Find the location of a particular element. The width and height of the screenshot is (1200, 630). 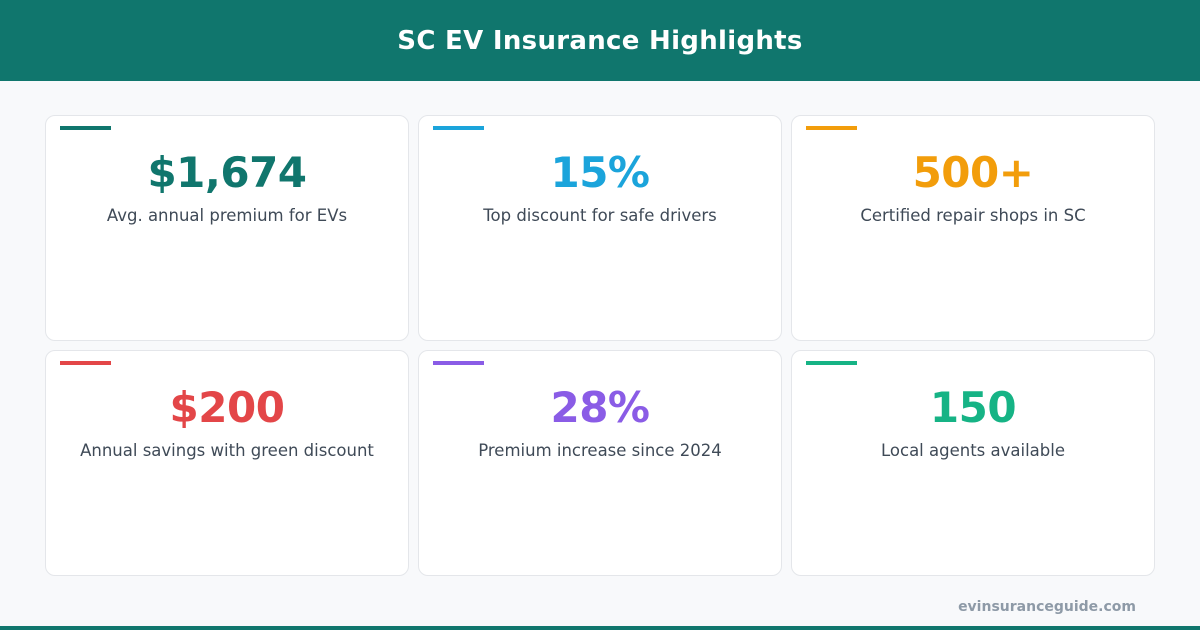

stat-card-local-agents: 150 Local agents available is located at coordinates (973, 463).